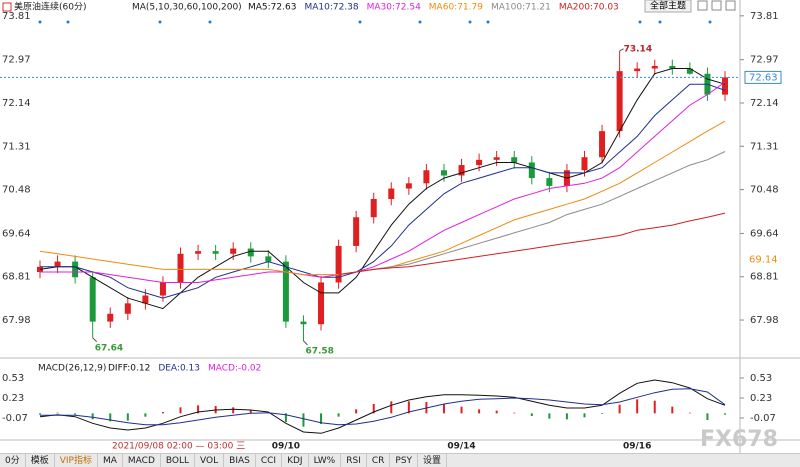  I want to click on toolbar-item: 模板, so click(40, 460).